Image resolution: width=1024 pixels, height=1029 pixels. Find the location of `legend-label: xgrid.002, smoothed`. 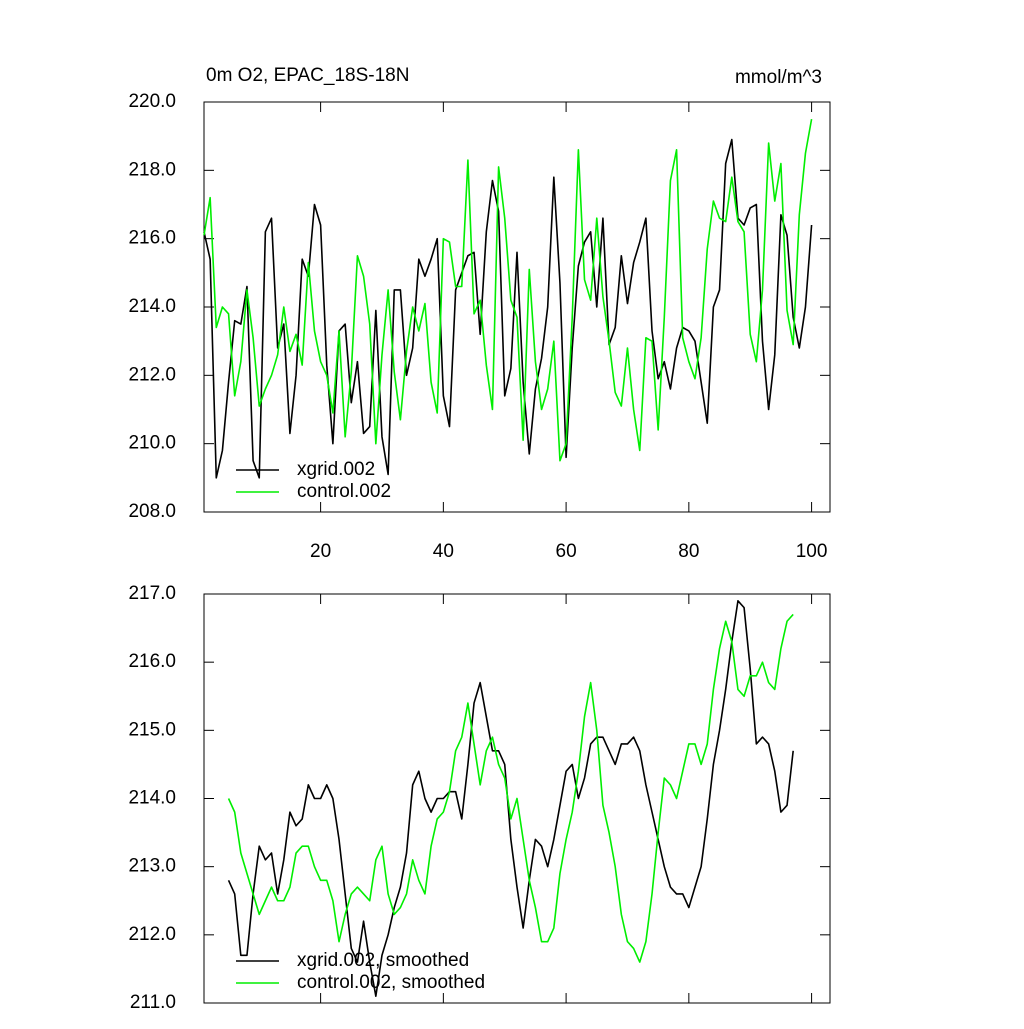

legend-label: xgrid.002, smoothed is located at coordinates (383, 960).